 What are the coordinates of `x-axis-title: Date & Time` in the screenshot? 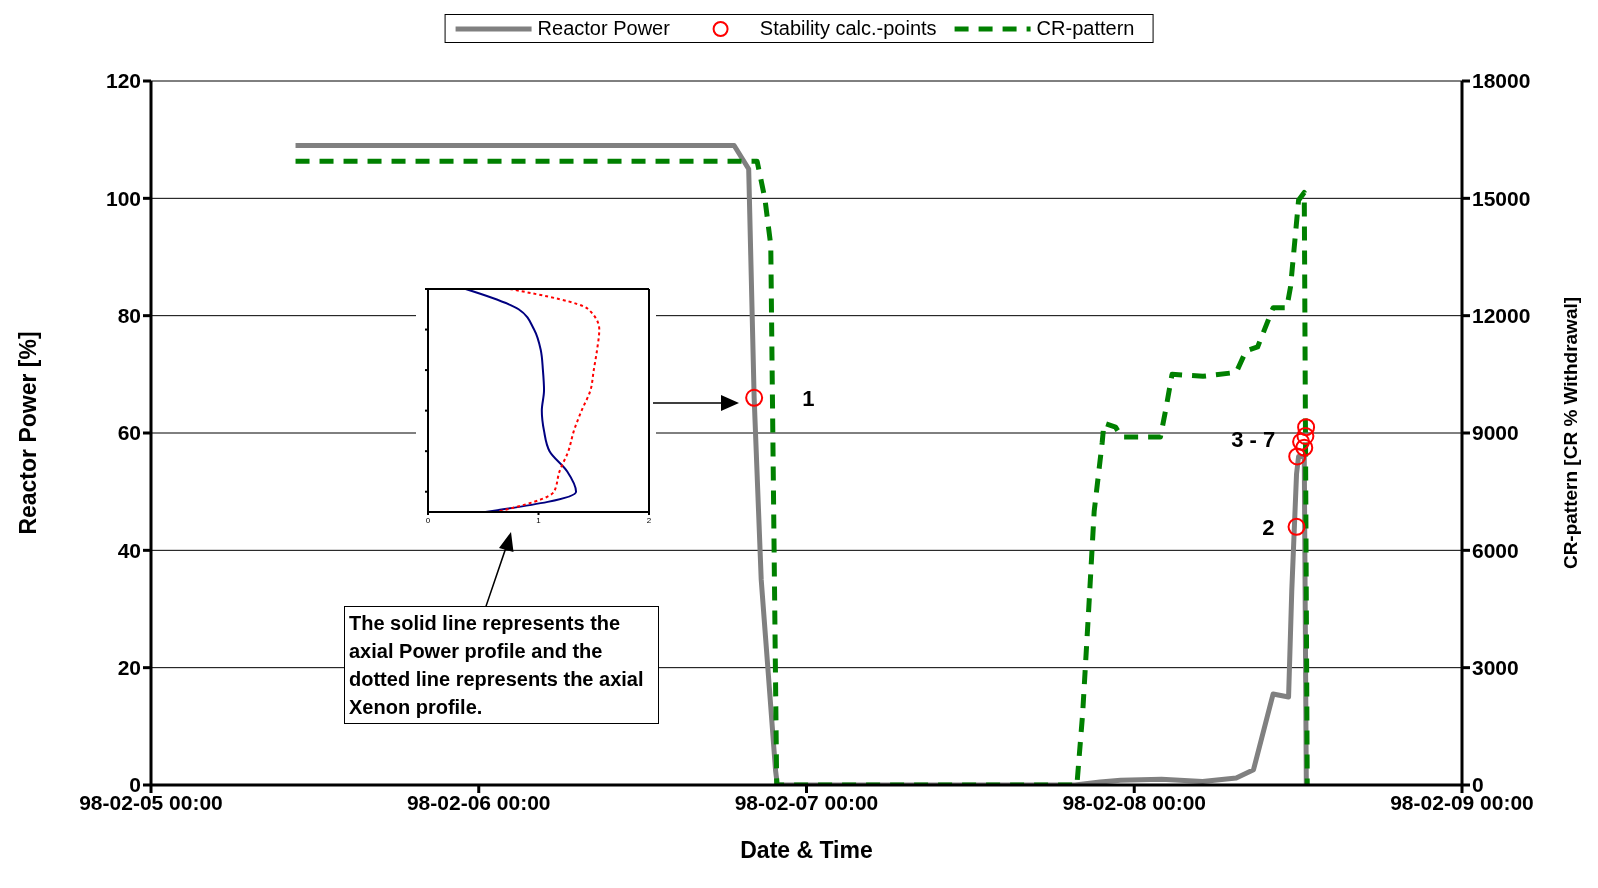 It's located at (806, 850).